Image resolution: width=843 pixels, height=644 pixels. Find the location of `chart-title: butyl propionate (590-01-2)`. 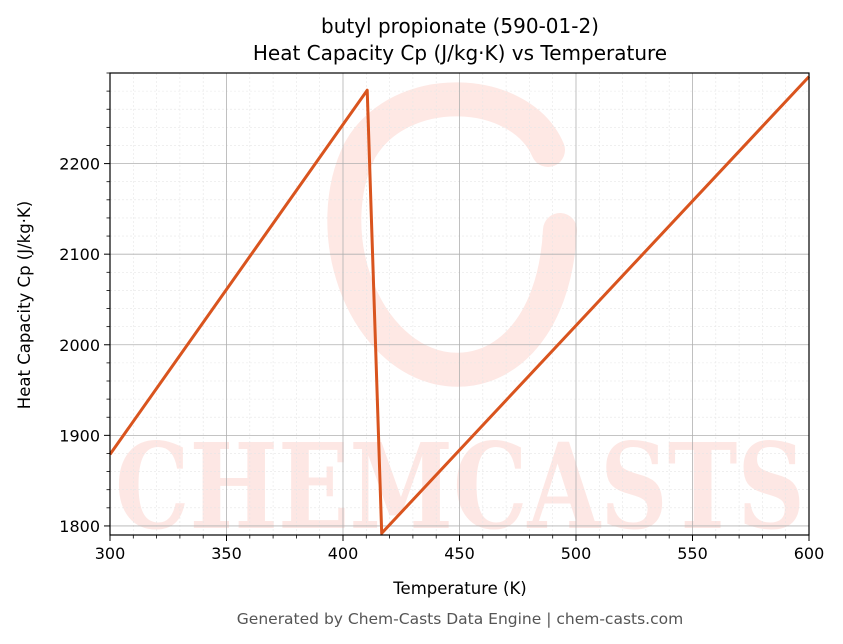

chart-title: butyl propionate (590-01-2) is located at coordinates (460, 26).